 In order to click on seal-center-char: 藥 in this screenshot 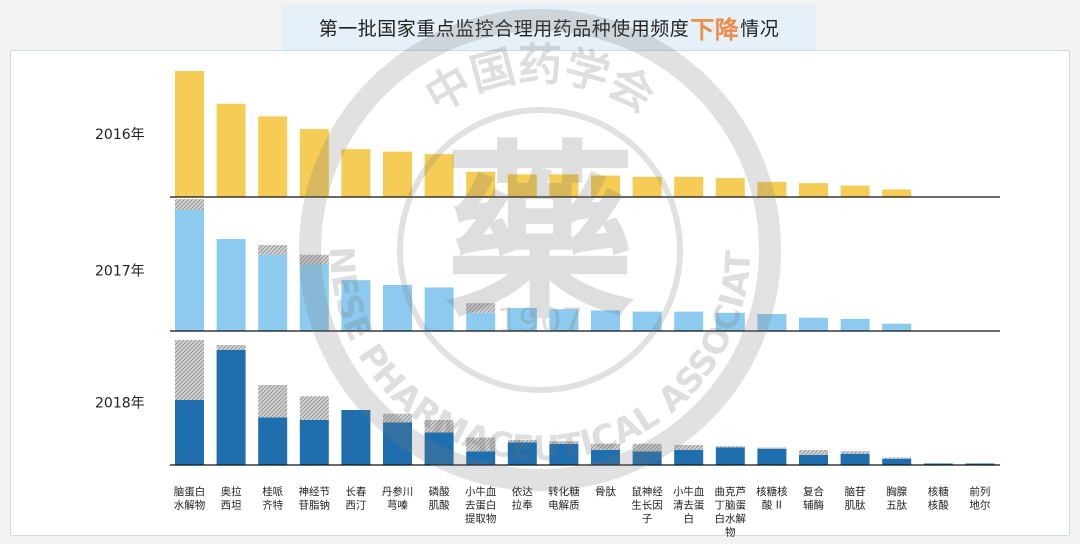, I will do `click(540, 234)`.